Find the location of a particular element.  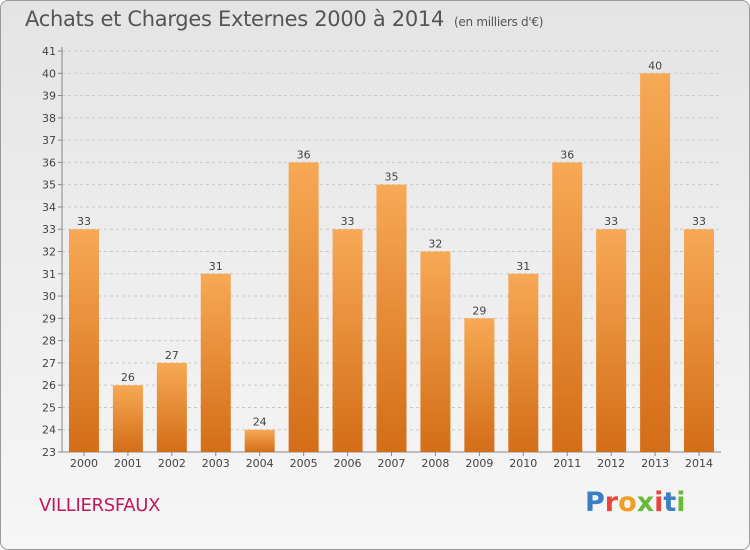

x-tick-label: 2005 is located at coordinates (304, 463).